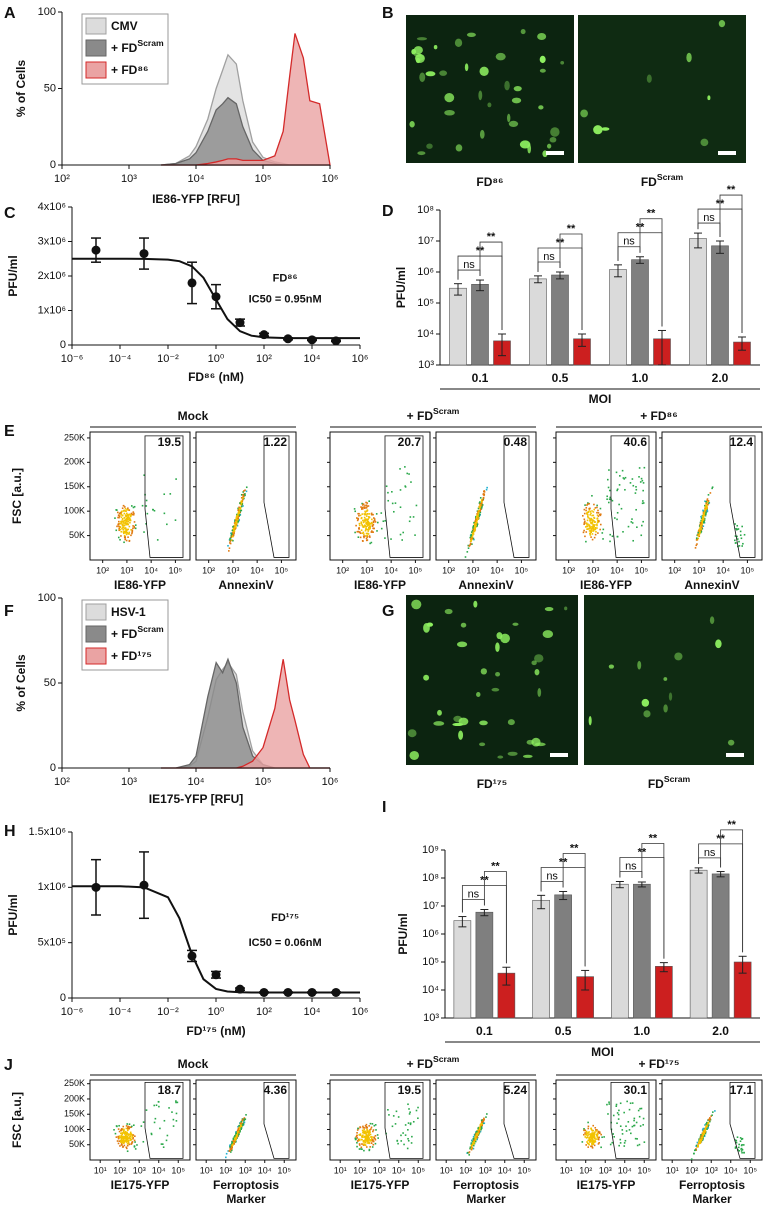 This screenshot has width=772, height=1208. What do you see at coordinates (21, 89) in the screenshot?
I see `y-axis-label: % of Cells` at bounding box center [21, 89].